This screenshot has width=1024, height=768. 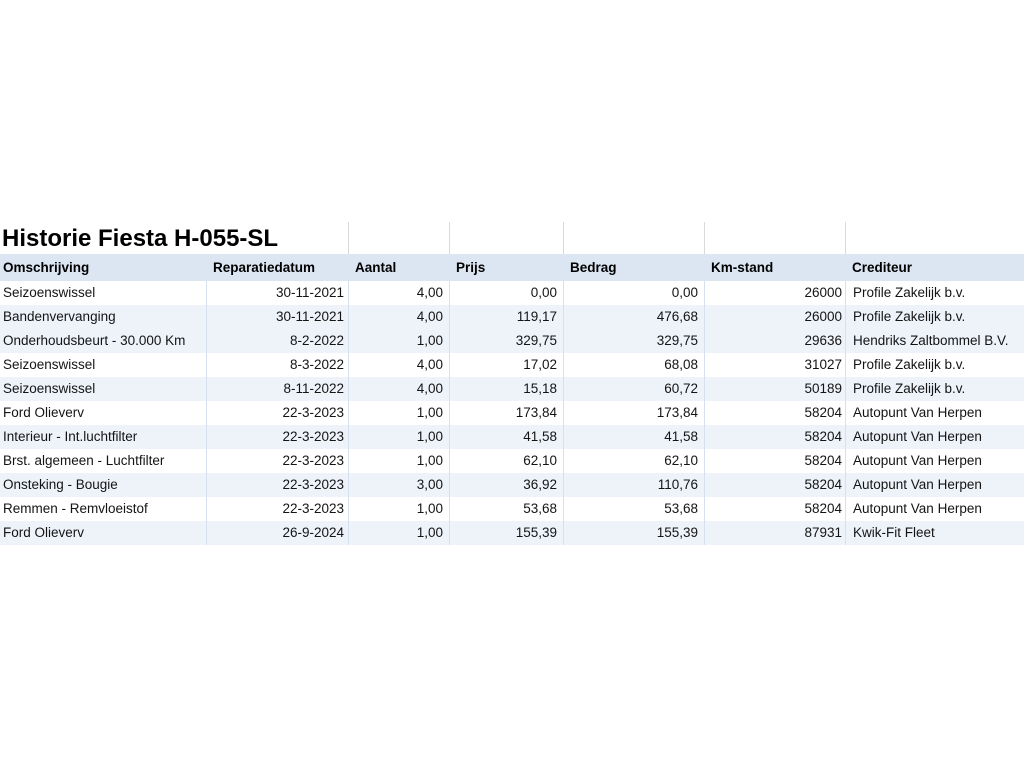 I want to click on cell-prijs: 0,00, so click(x=506, y=293).